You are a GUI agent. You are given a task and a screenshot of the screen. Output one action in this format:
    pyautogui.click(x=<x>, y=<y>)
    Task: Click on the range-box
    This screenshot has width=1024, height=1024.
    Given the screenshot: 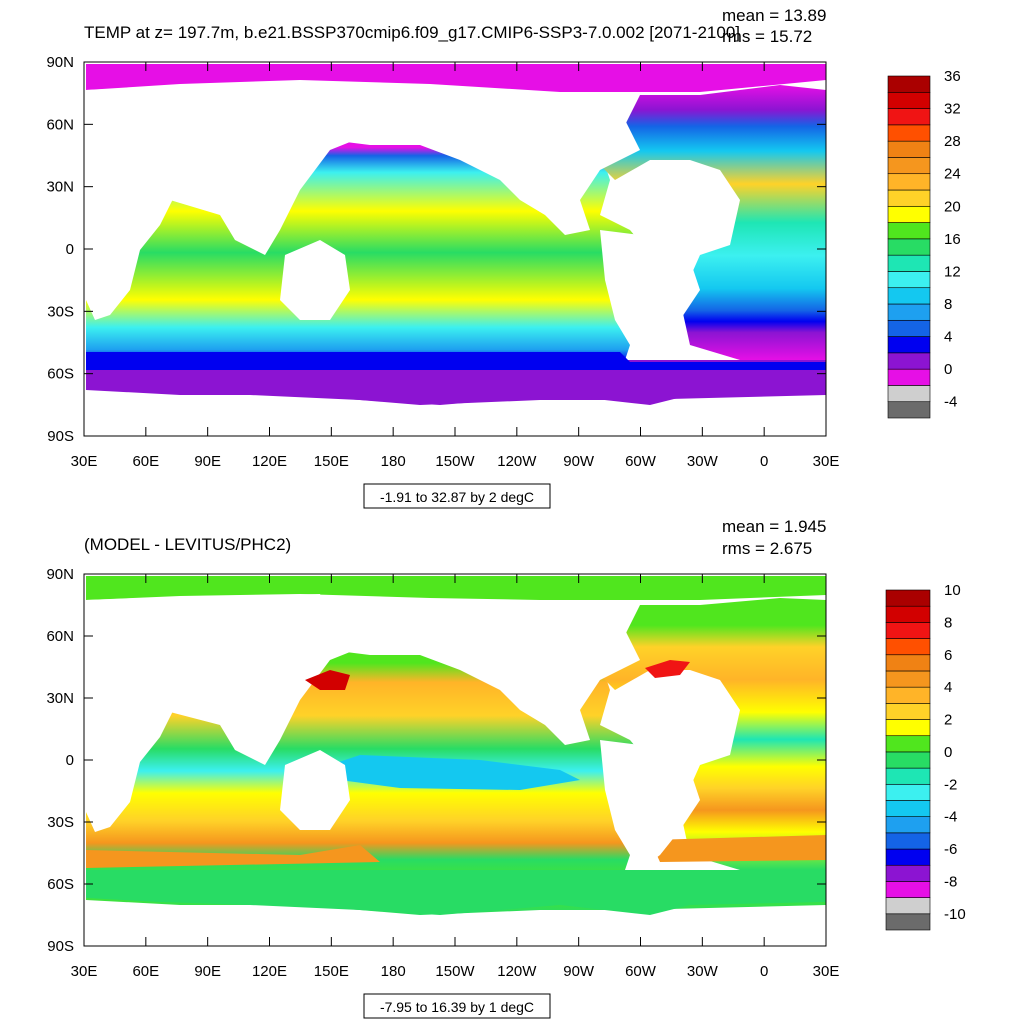 What is the action you would take?
    pyautogui.click(x=457, y=496)
    